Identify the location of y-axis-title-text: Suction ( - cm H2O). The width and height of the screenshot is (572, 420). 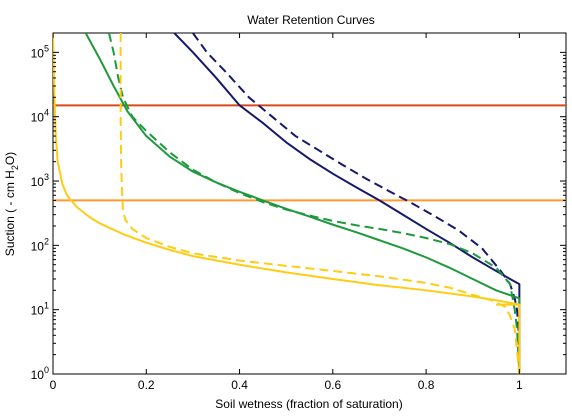
(11, 204).